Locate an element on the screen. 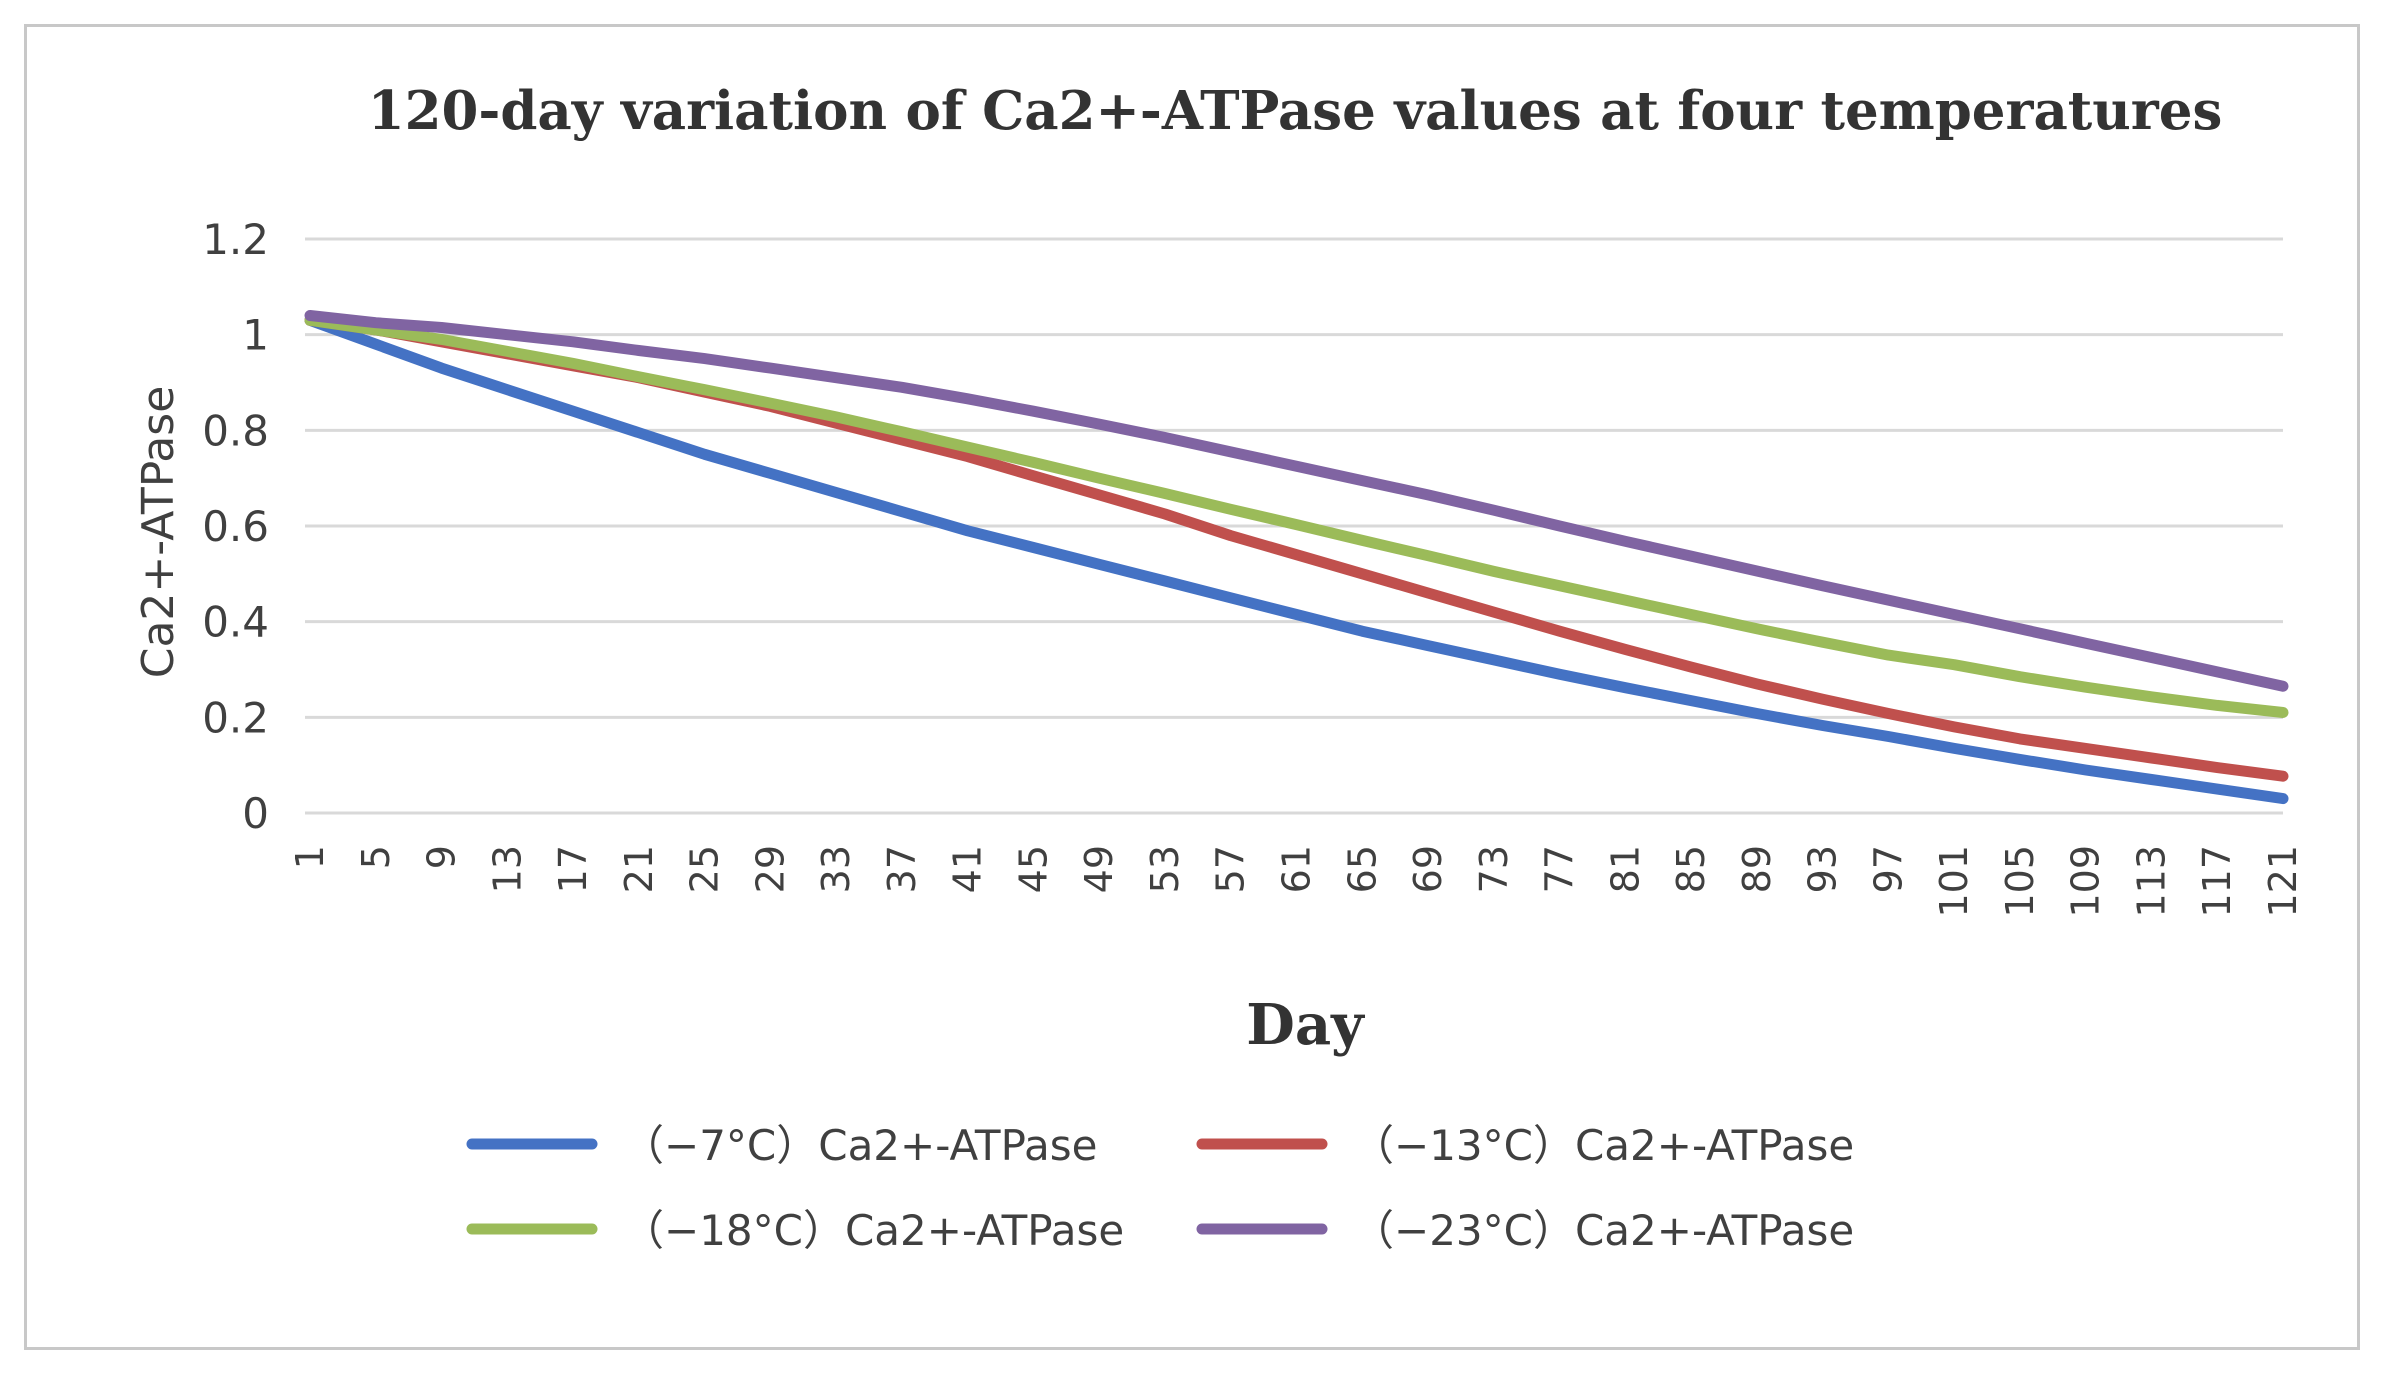 Image resolution: width=2383 pixels, height=1377 pixels. x-tick-label: 77 is located at coordinates (1560, 869).